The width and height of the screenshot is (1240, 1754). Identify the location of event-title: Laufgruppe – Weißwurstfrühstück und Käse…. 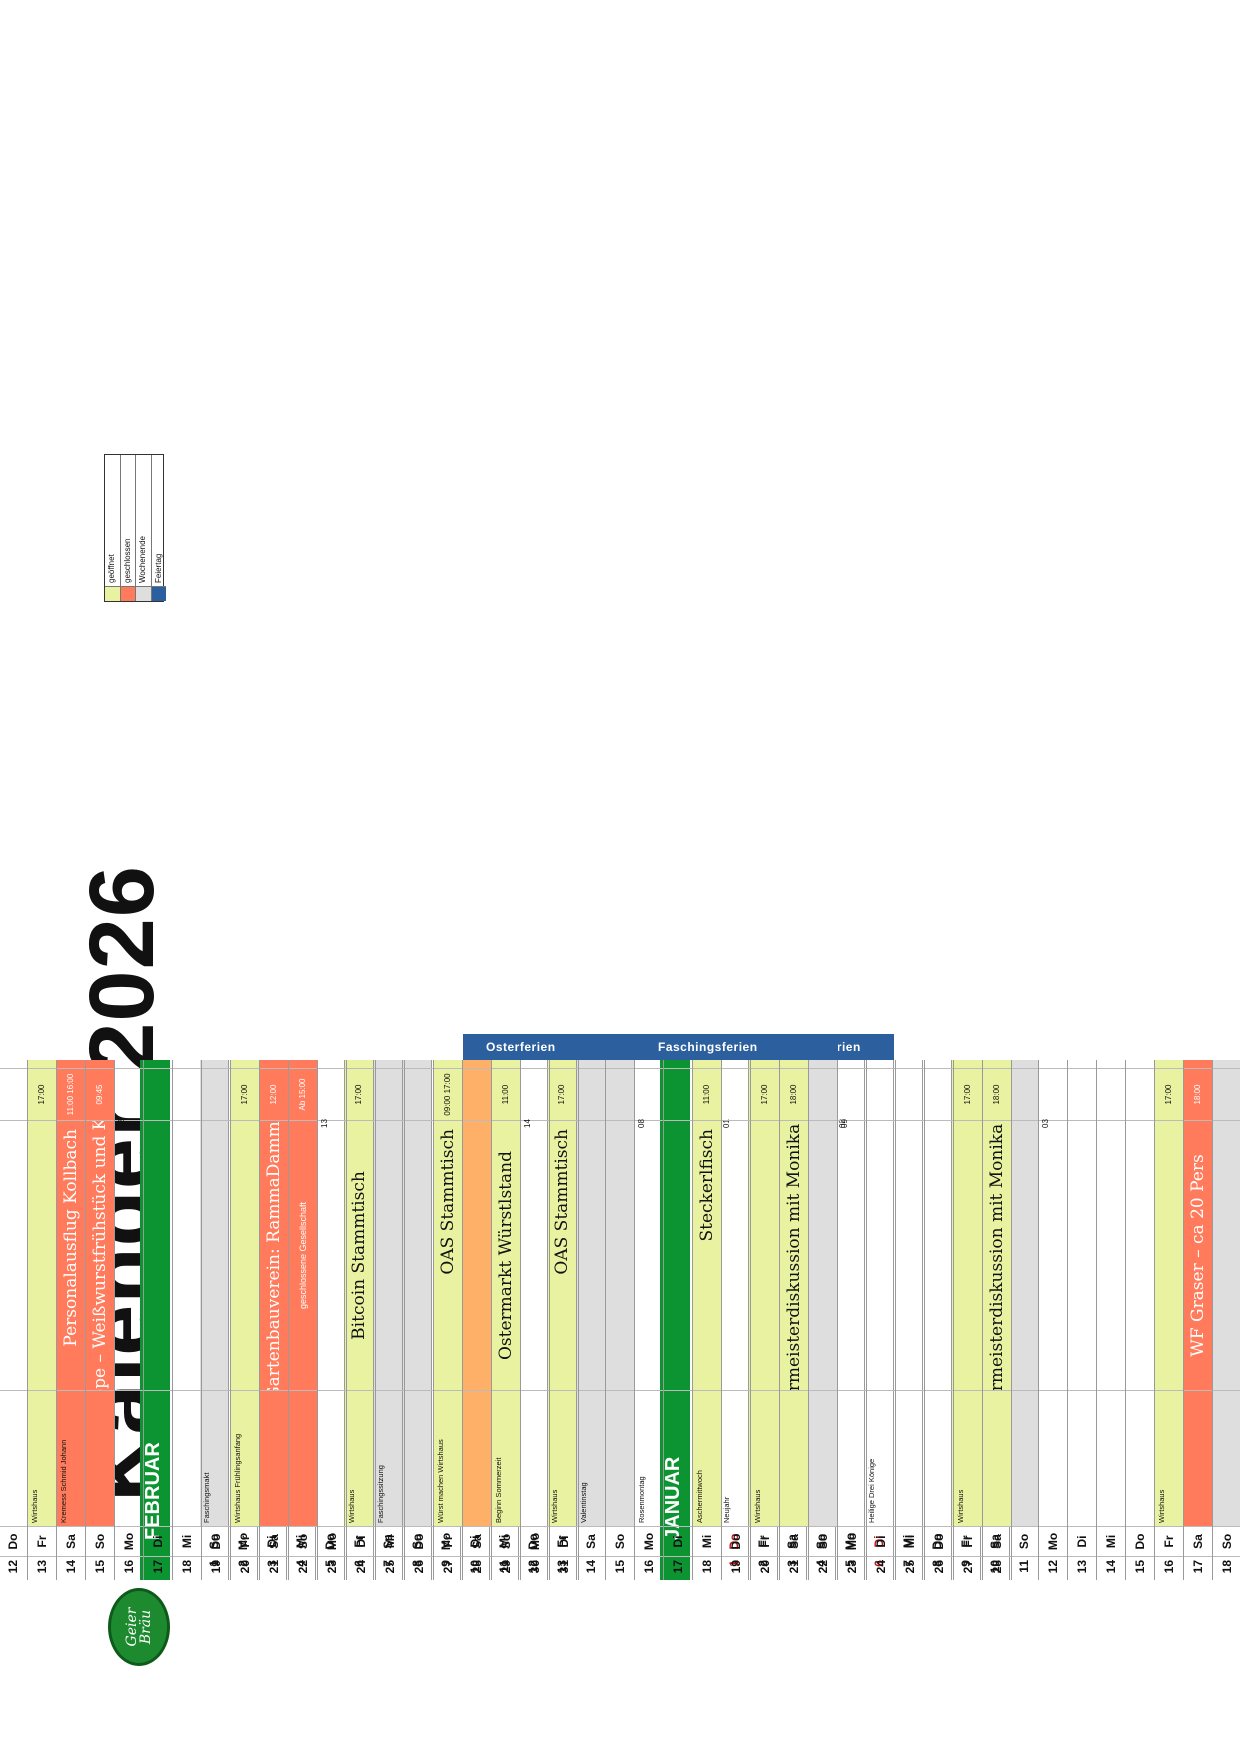
(100, 1255).